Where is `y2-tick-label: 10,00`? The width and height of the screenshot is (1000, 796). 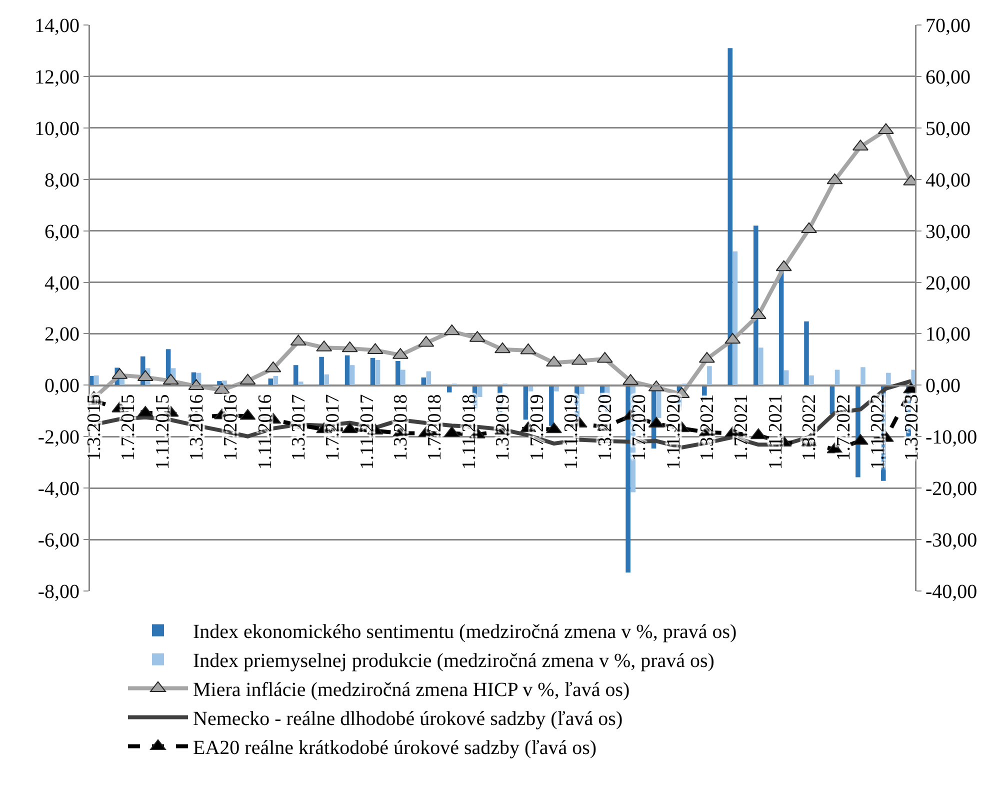 y2-tick-label: 10,00 is located at coordinates (948, 335).